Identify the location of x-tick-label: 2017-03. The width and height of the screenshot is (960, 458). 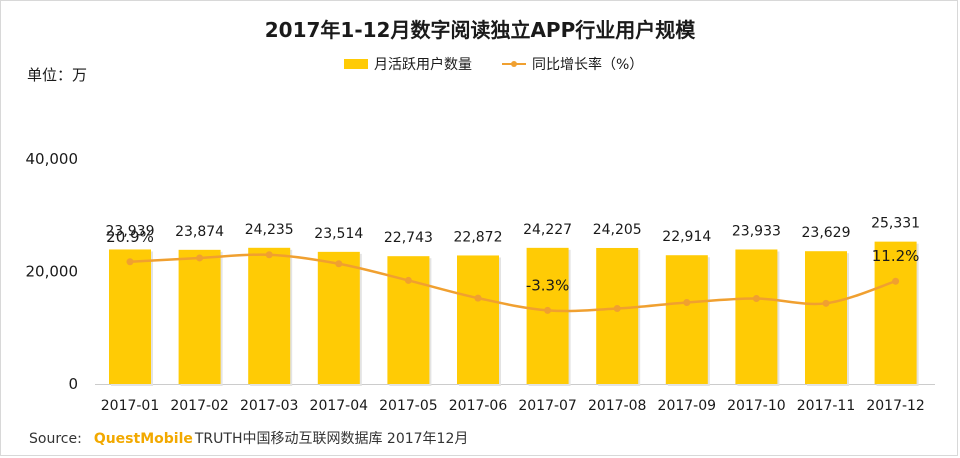
(269, 406).